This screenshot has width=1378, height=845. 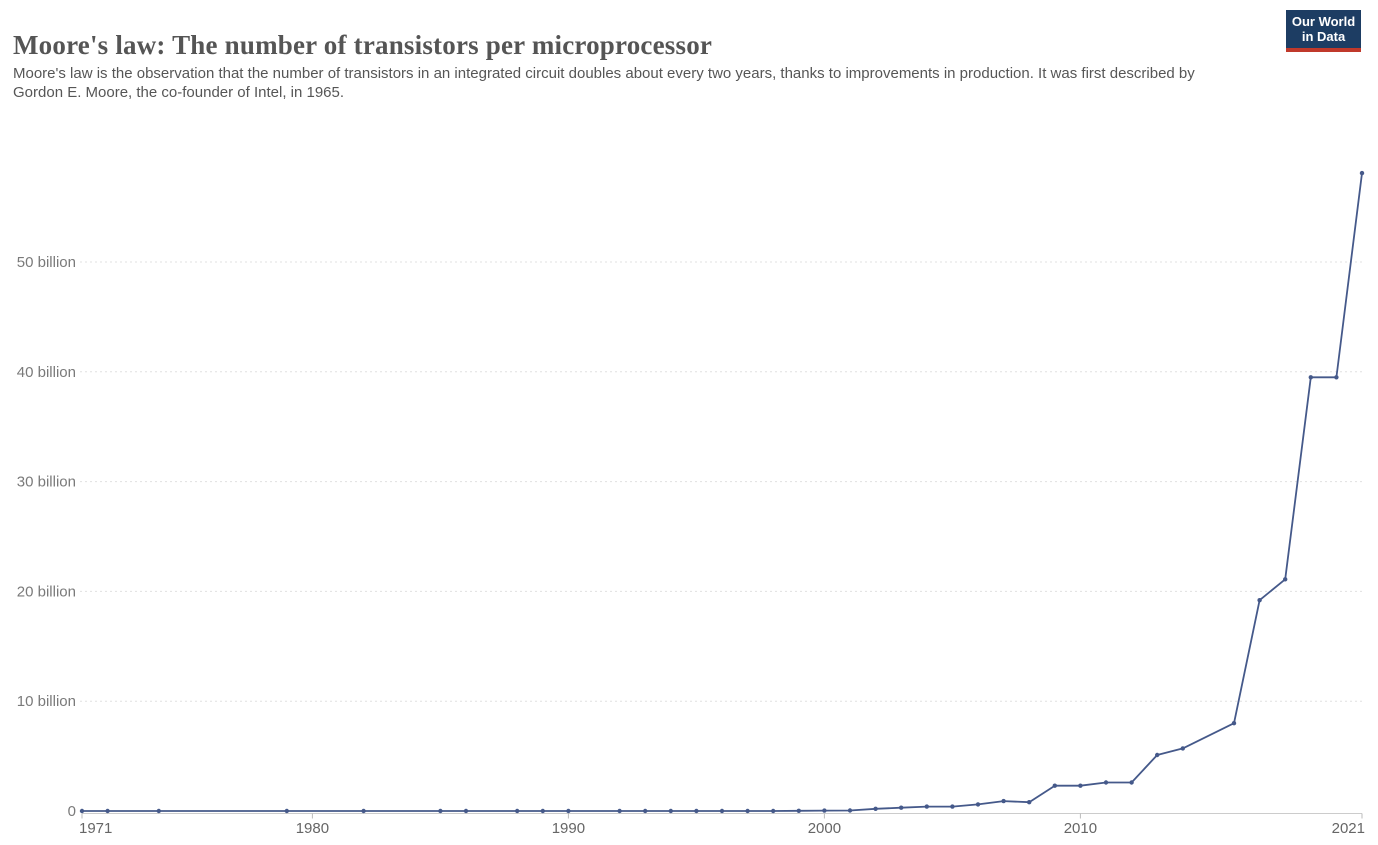 What do you see at coordinates (1348, 828) in the screenshot?
I see `x-tick-label: 2021` at bounding box center [1348, 828].